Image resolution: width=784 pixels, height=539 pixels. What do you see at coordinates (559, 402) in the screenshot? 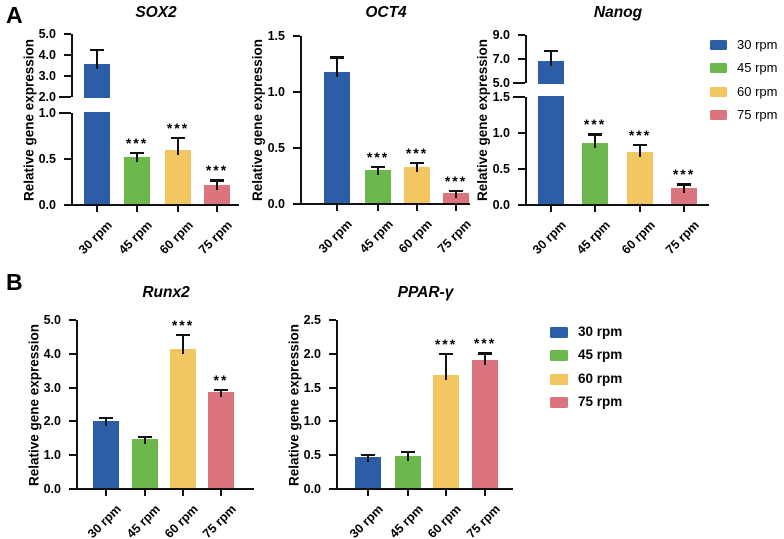
I see `legend-swatch-75-rpm` at bounding box center [559, 402].